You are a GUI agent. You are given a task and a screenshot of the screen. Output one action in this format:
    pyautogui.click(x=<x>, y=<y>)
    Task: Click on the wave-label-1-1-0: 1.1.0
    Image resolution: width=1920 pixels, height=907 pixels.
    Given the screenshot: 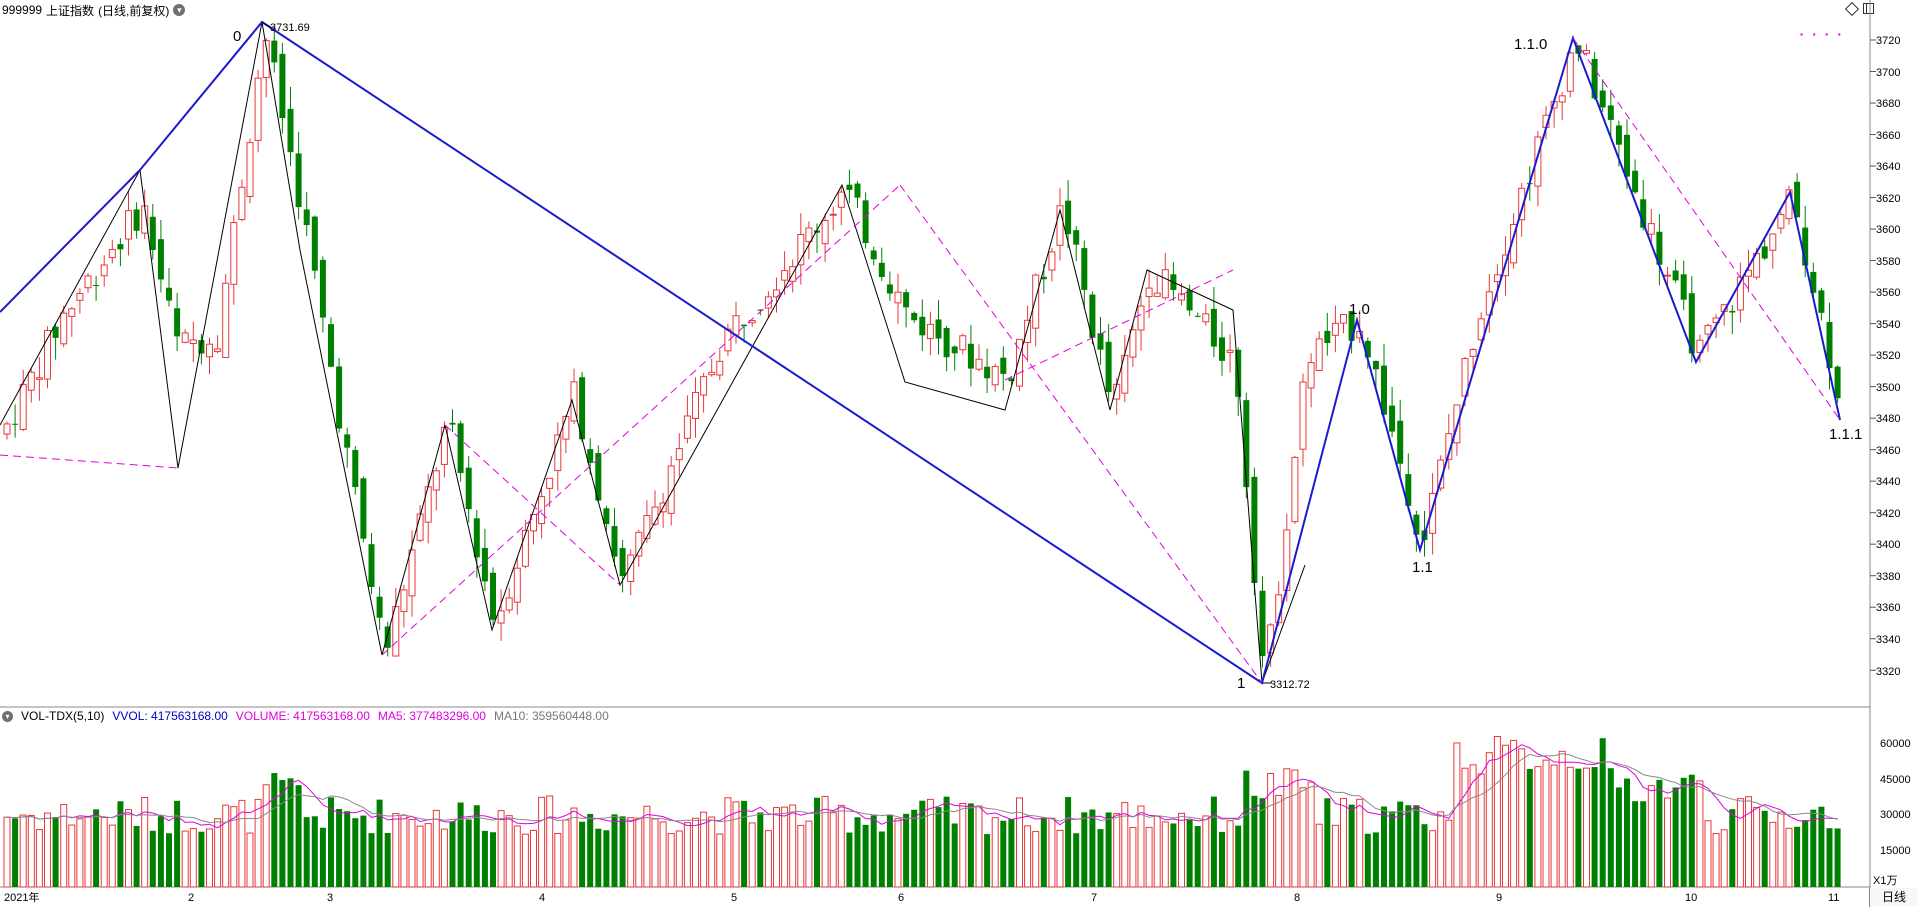 What is the action you would take?
    pyautogui.click(x=1530, y=44)
    